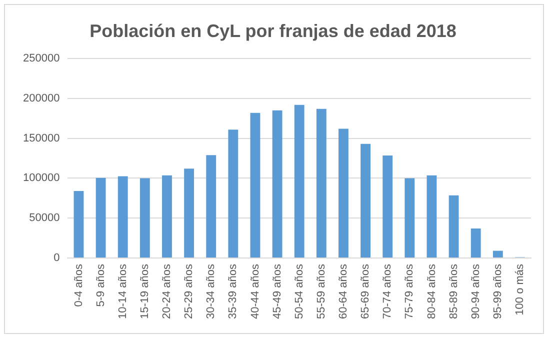 The height and width of the screenshot is (340, 550). What do you see at coordinates (78, 285) in the screenshot?
I see `x-tick-label: 0-4 años` at bounding box center [78, 285].